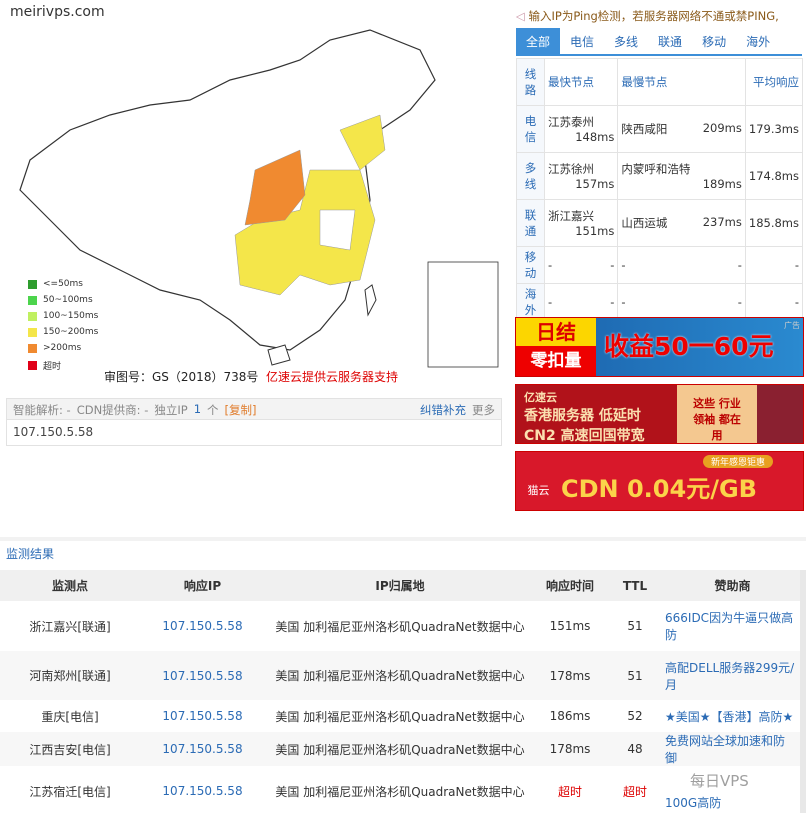 This screenshot has height=816, width=806. Describe the element at coordinates (570, 585) in the screenshot. I see `col-time: 响应时间` at that location.